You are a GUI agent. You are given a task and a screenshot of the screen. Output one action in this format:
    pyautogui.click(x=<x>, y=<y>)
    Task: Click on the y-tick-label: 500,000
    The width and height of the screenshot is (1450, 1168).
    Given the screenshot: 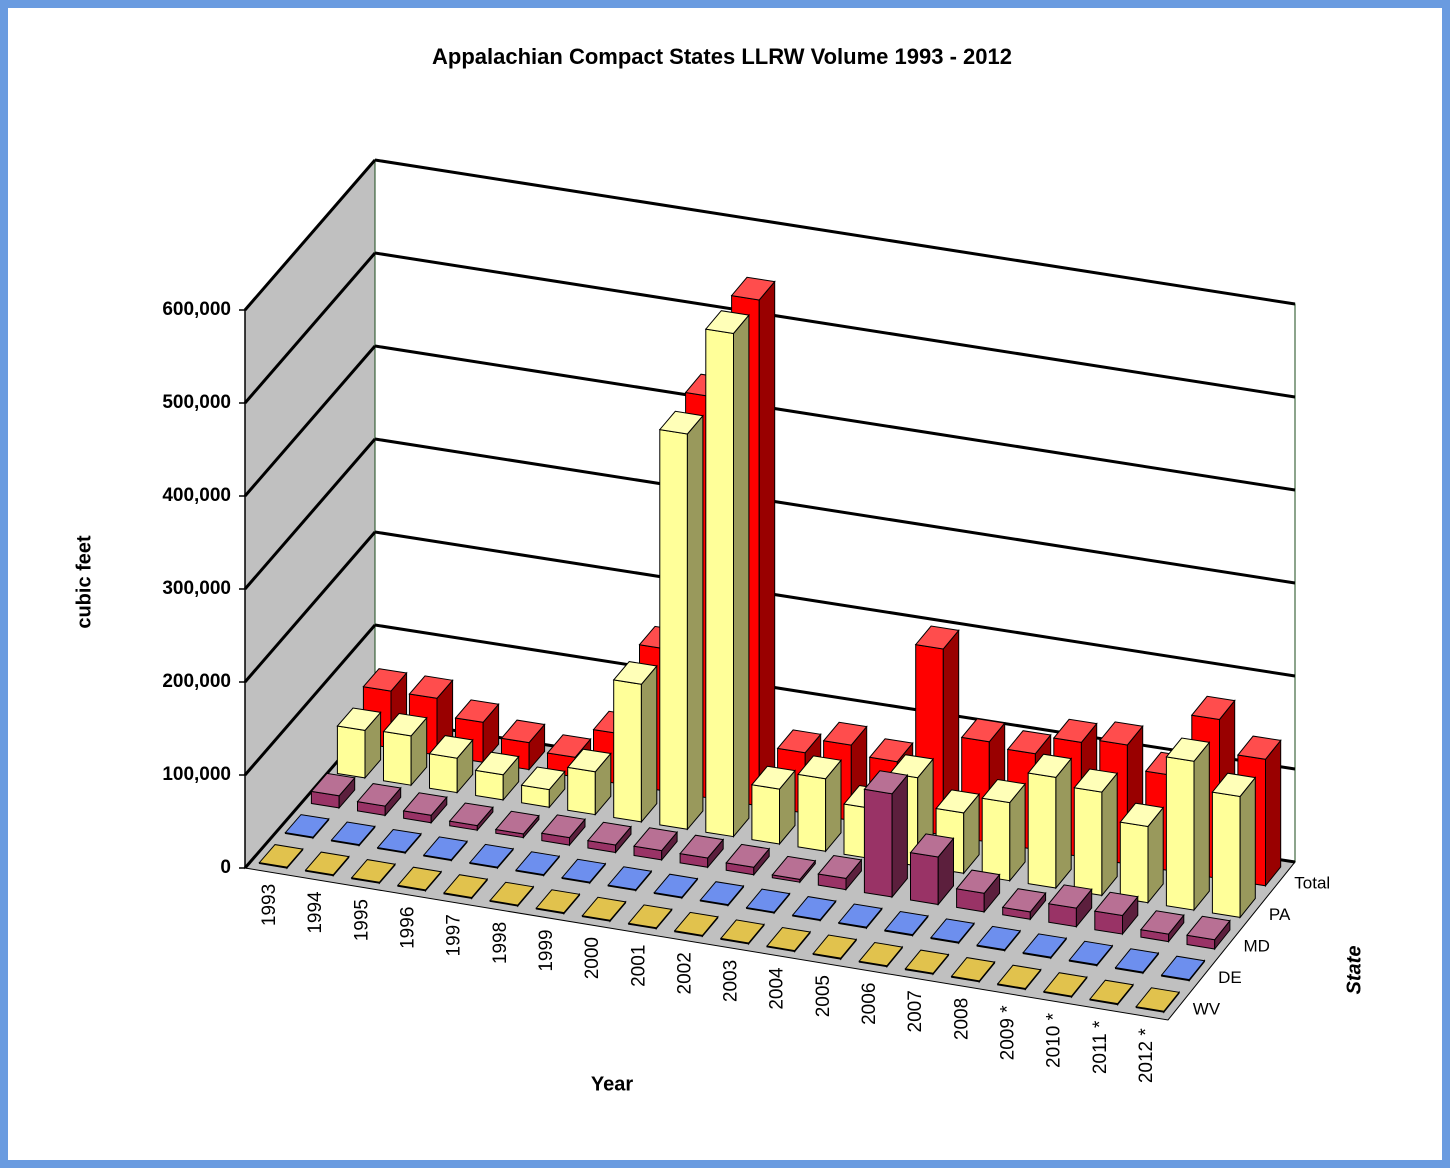 What is the action you would take?
    pyautogui.click(x=196, y=402)
    